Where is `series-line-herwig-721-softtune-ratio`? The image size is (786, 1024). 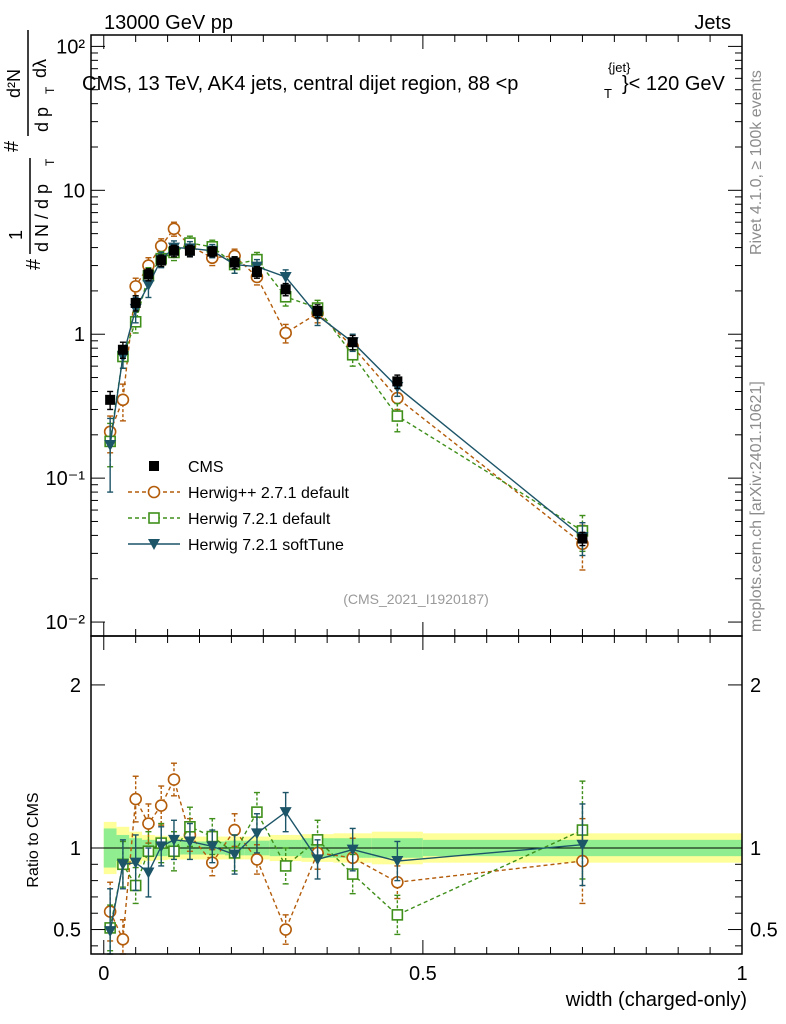
series-line-herwig-721-softtune-ratio is located at coordinates (346, 871).